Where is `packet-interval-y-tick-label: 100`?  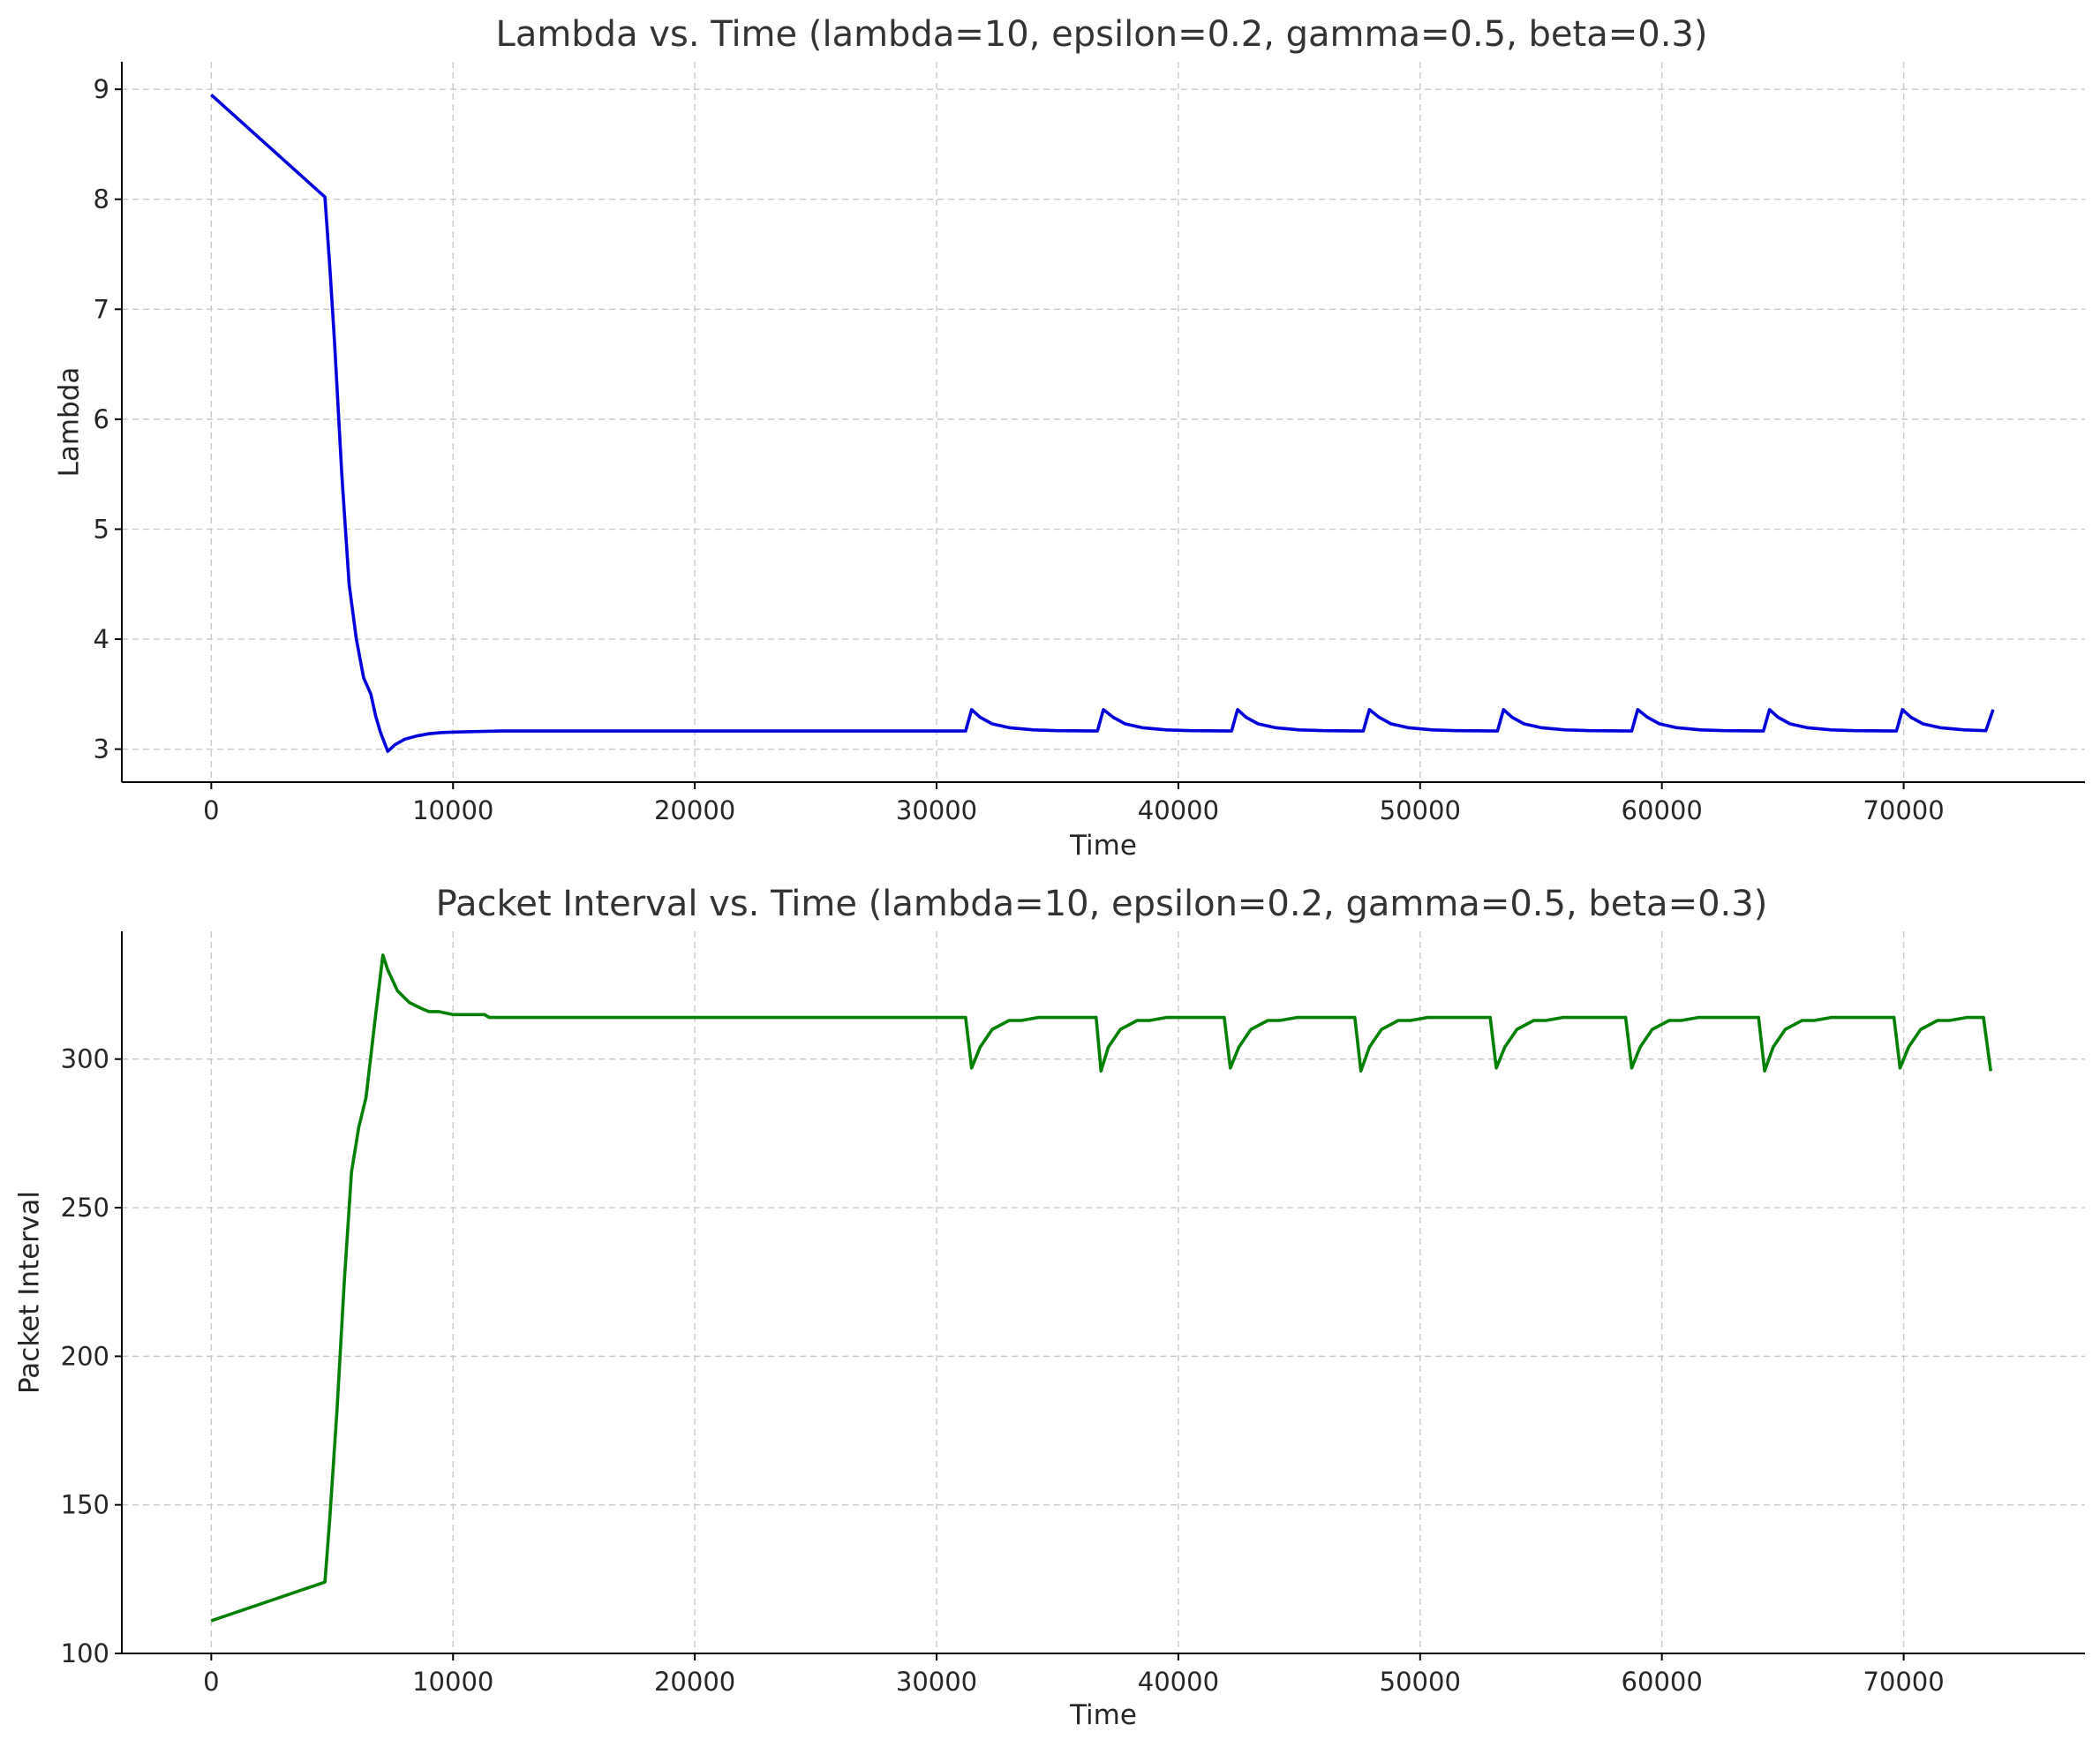 packet-interval-y-tick-label: 100 is located at coordinates (85, 1653).